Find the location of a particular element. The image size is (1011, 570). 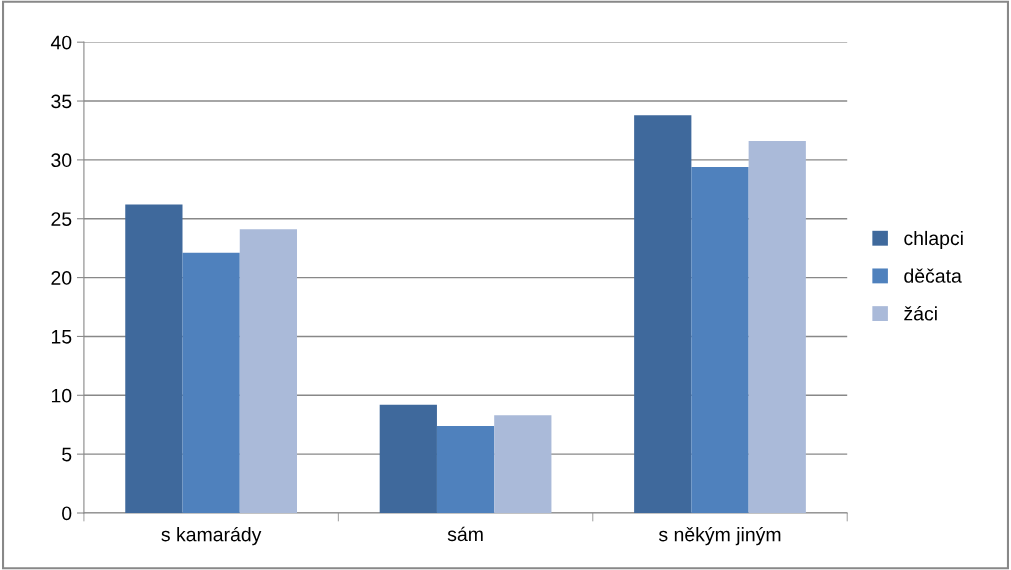

y-tick-label: 30 is located at coordinates (61, 160).